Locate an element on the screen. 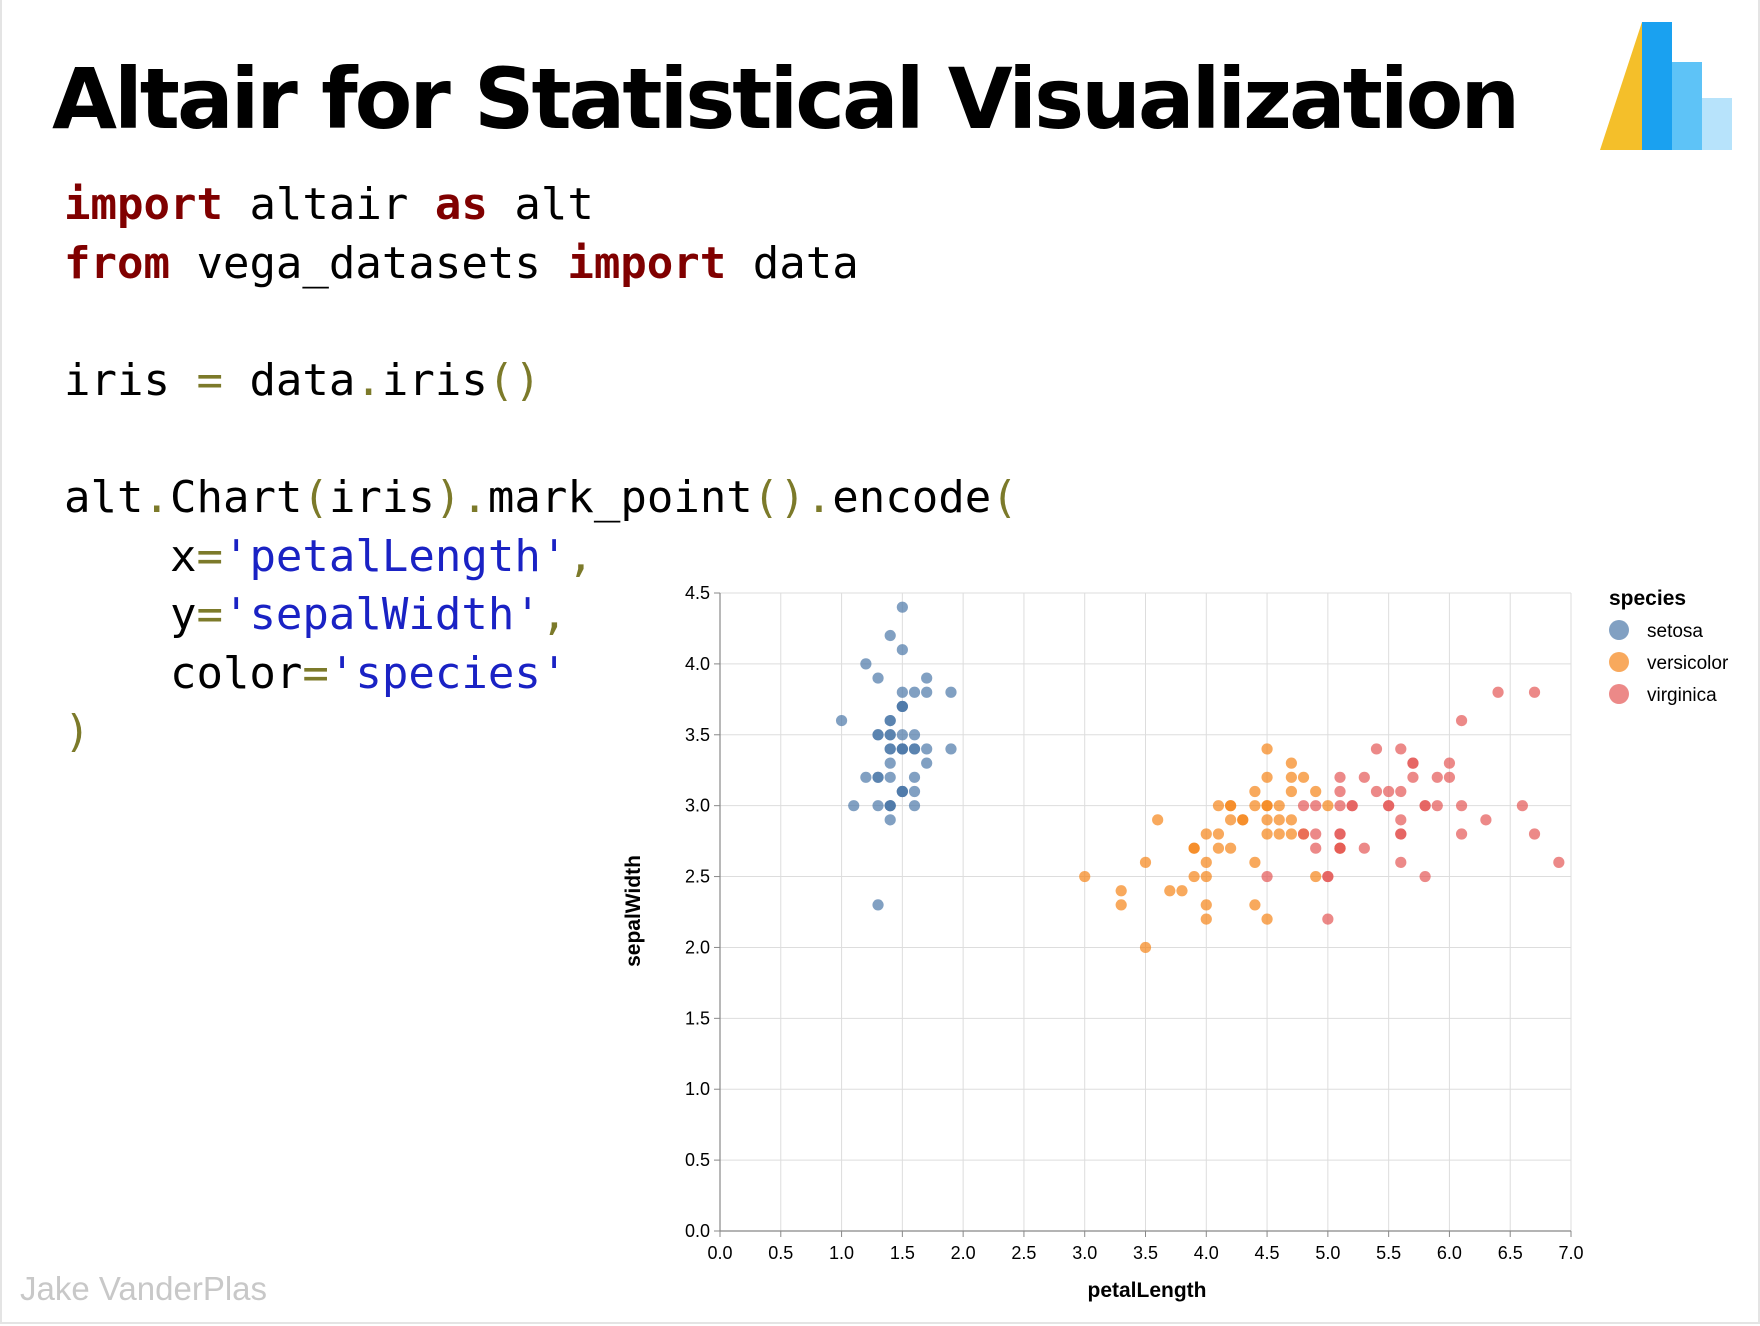 The width and height of the screenshot is (1760, 1326). y-axis-title: sepalWidth is located at coordinates (633, 911).